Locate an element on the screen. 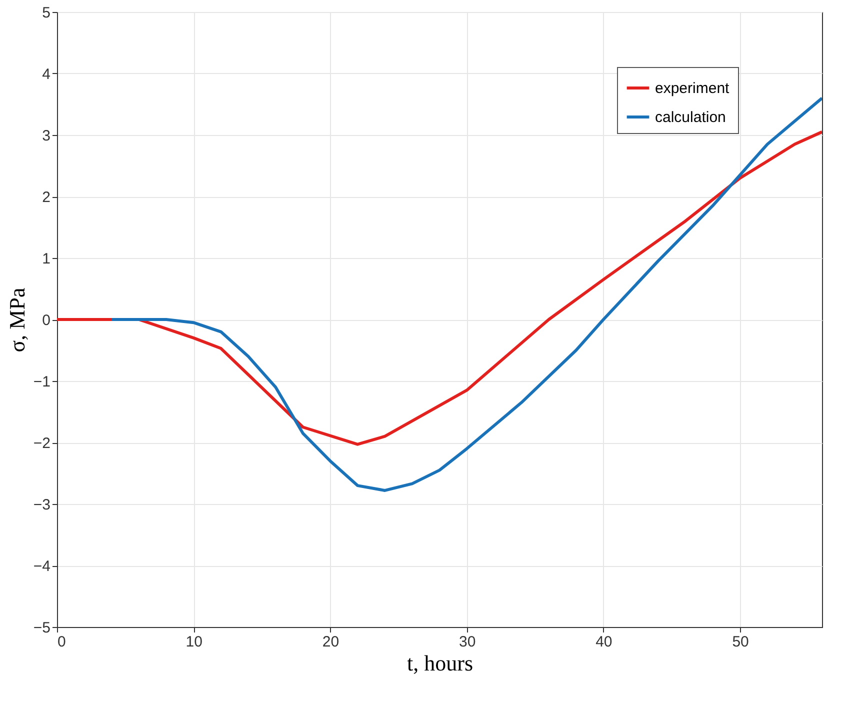 Image resolution: width=849 pixels, height=713 pixels. y-tick-label: −5 is located at coordinates (41, 628).